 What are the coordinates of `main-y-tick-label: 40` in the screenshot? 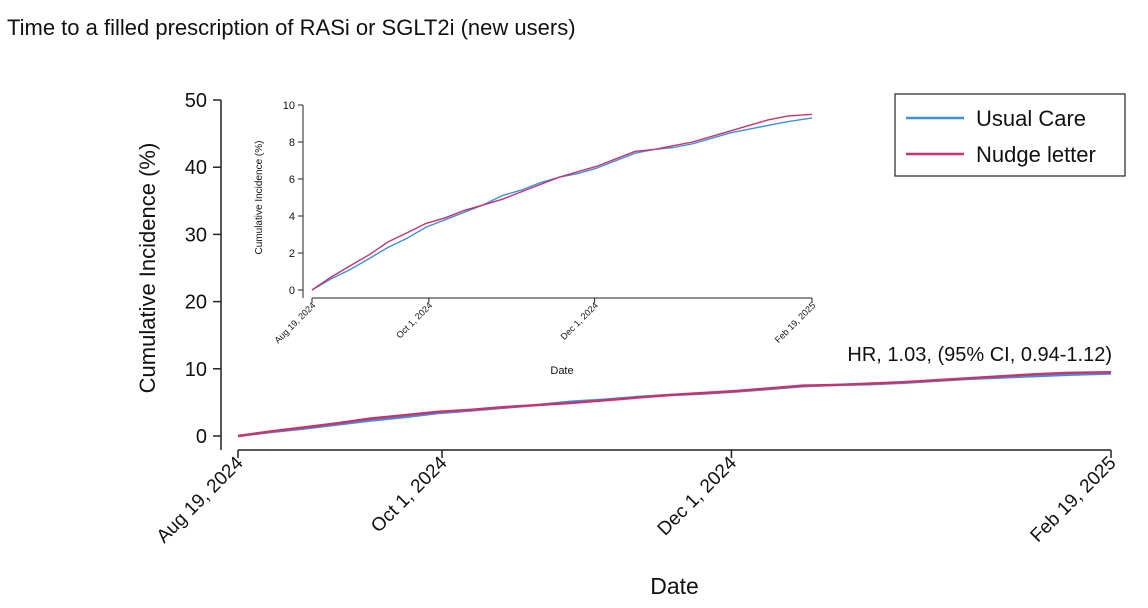 It's located at (196, 168).